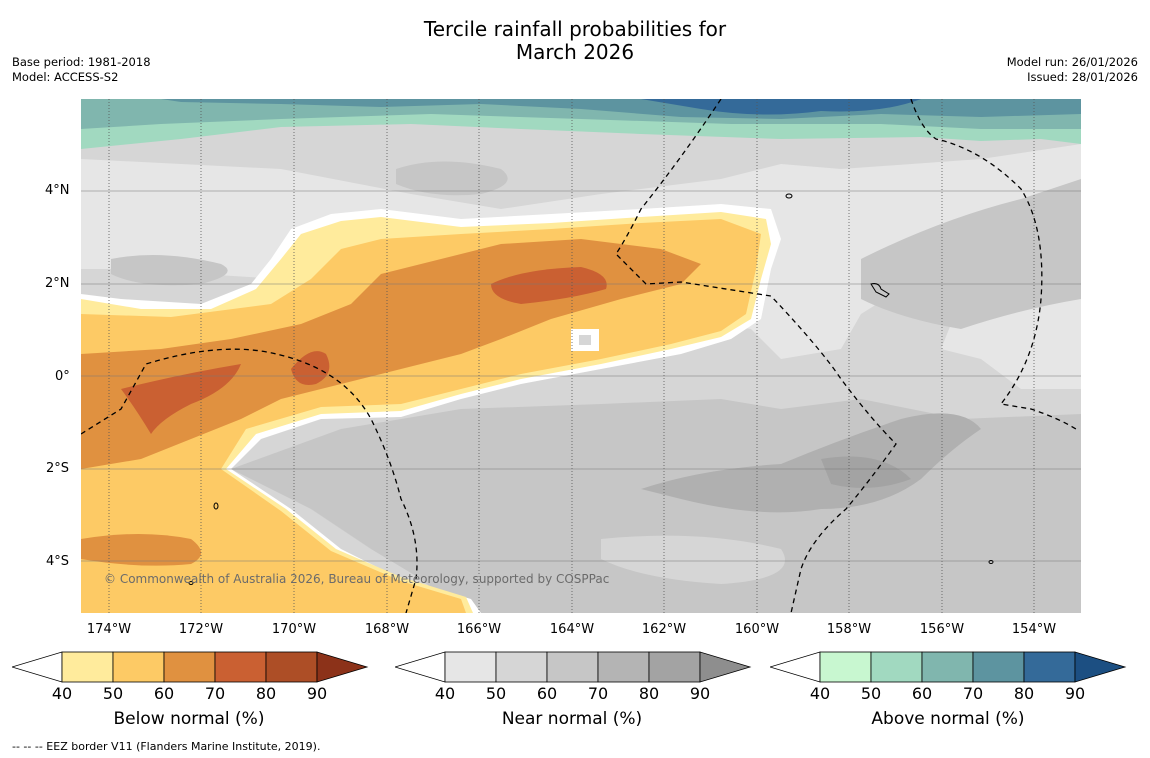  I want to click on near-normal-title: Near normal (%), so click(572, 719).